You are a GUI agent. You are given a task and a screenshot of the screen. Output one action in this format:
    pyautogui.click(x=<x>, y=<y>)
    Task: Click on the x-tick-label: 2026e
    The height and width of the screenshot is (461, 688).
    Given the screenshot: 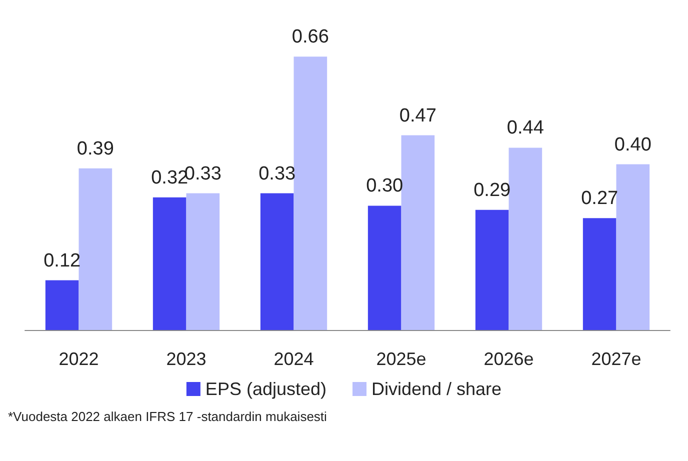 What is the action you would take?
    pyautogui.click(x=509, y=359)
    